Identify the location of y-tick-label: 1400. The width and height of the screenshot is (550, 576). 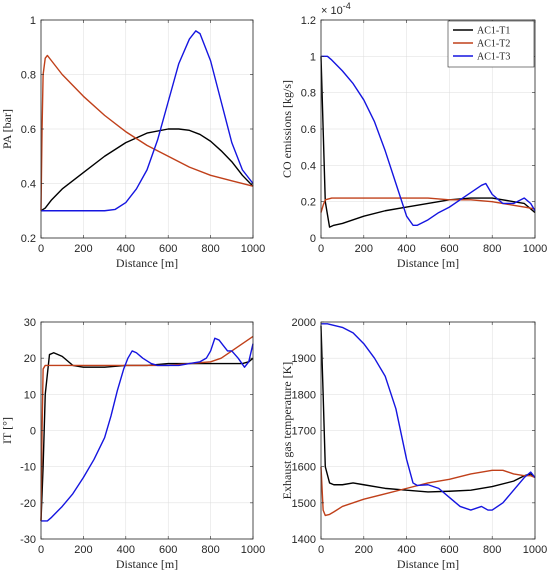
(304, 540).